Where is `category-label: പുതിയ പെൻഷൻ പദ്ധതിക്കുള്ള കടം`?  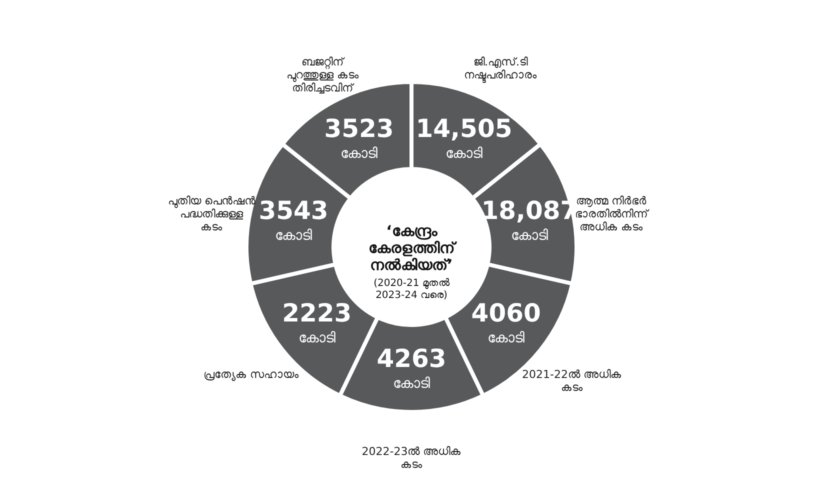 category-label: പുതിയ പെൻഷൻ പദ്ധതിക്കുള്ള കടം is located at coordinates (212, 214).